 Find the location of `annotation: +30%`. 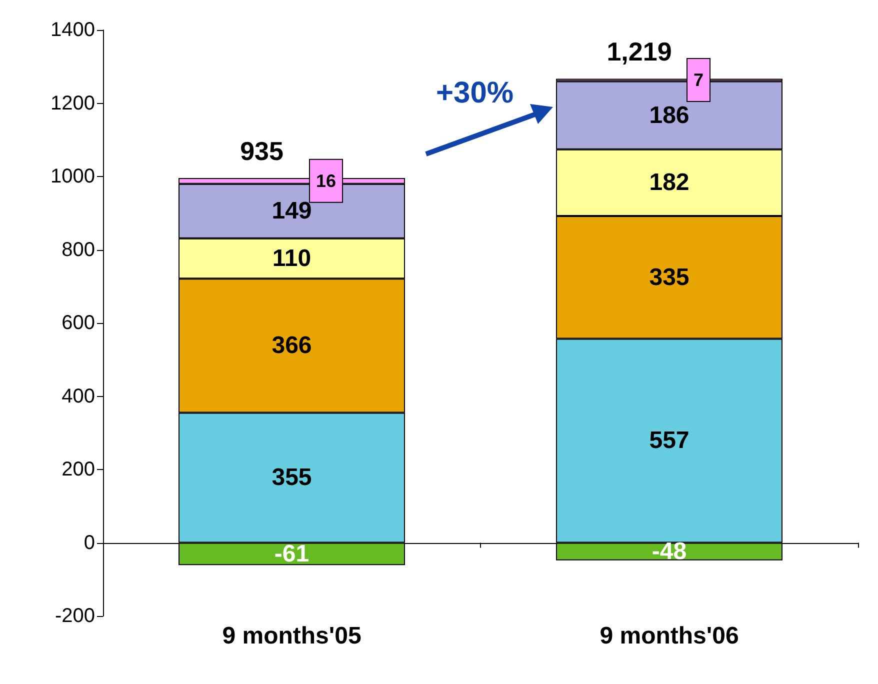

annotation: +30% is located at coordinates (475, 93).